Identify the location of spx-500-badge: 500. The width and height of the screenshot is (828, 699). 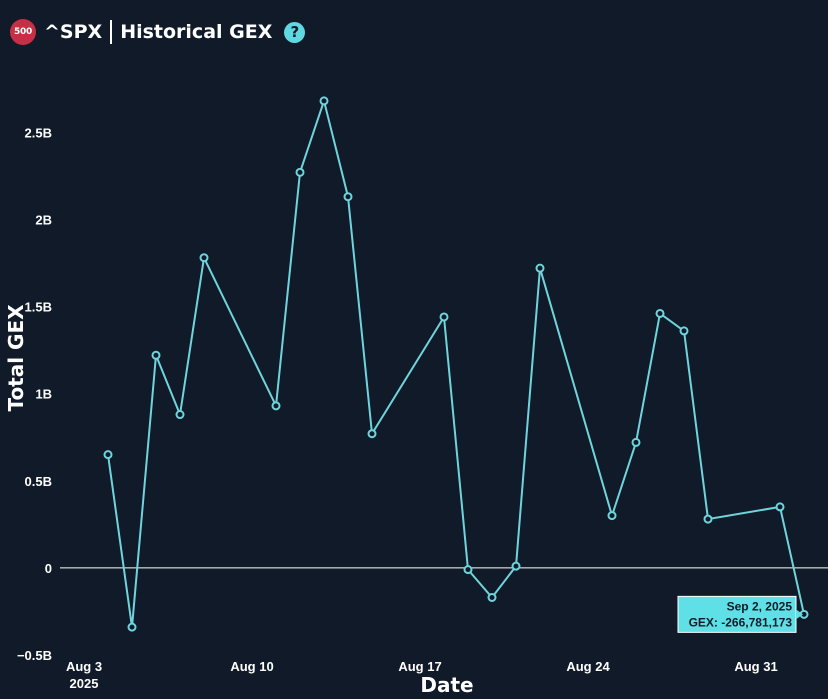
(23, 32).